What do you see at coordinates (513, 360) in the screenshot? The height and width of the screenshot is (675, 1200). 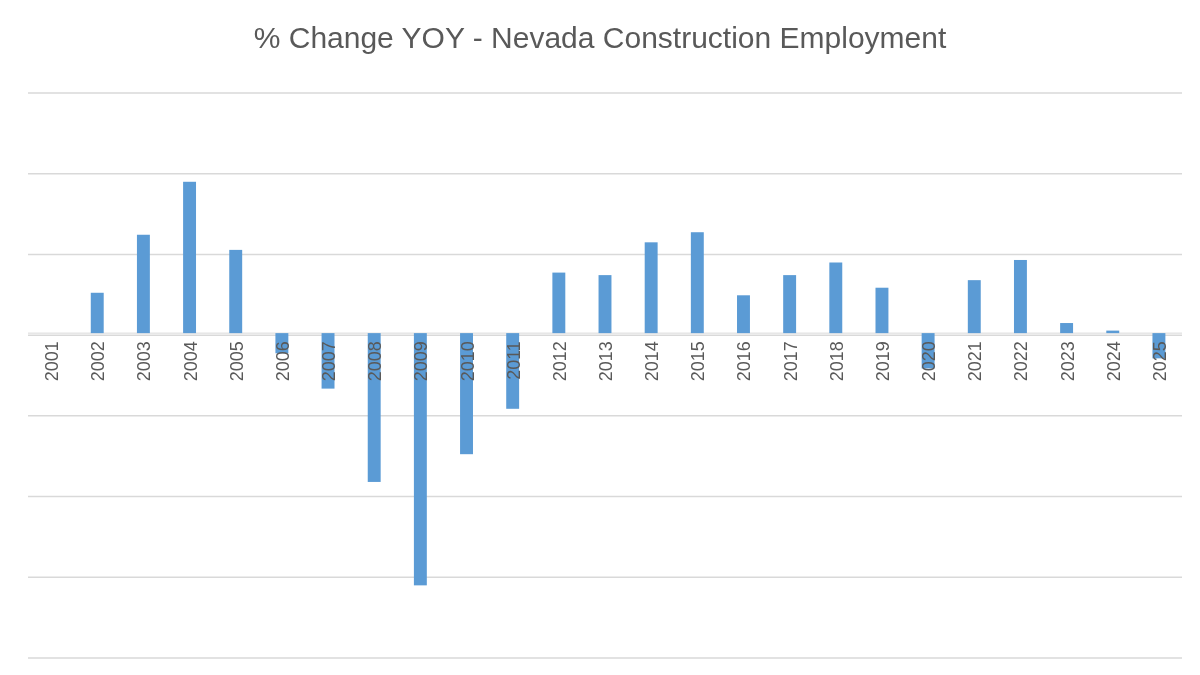 I see `x-tick-label: 2011` at bounding box center [513, 360].